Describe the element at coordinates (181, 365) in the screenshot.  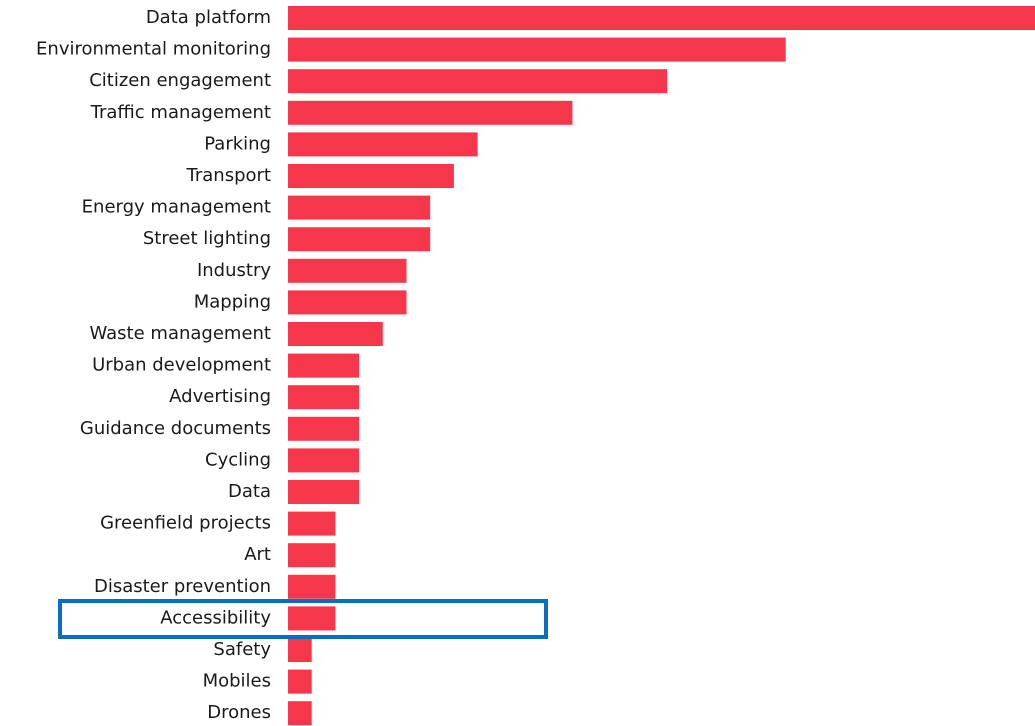
I see `y-tick-label: Urban development` at that location.